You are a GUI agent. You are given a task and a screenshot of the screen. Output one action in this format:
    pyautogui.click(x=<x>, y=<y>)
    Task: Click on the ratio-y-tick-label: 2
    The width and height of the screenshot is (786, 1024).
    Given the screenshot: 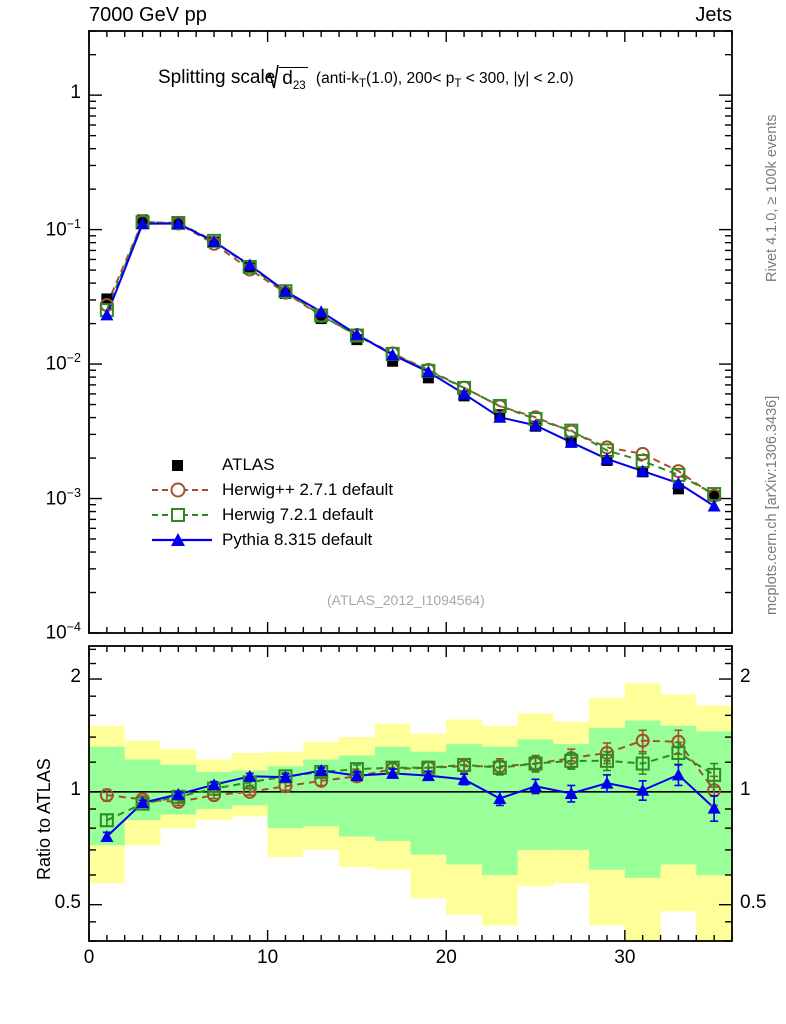 What is the action you would take?
    pyautogui.click(x=75, y=677)
    